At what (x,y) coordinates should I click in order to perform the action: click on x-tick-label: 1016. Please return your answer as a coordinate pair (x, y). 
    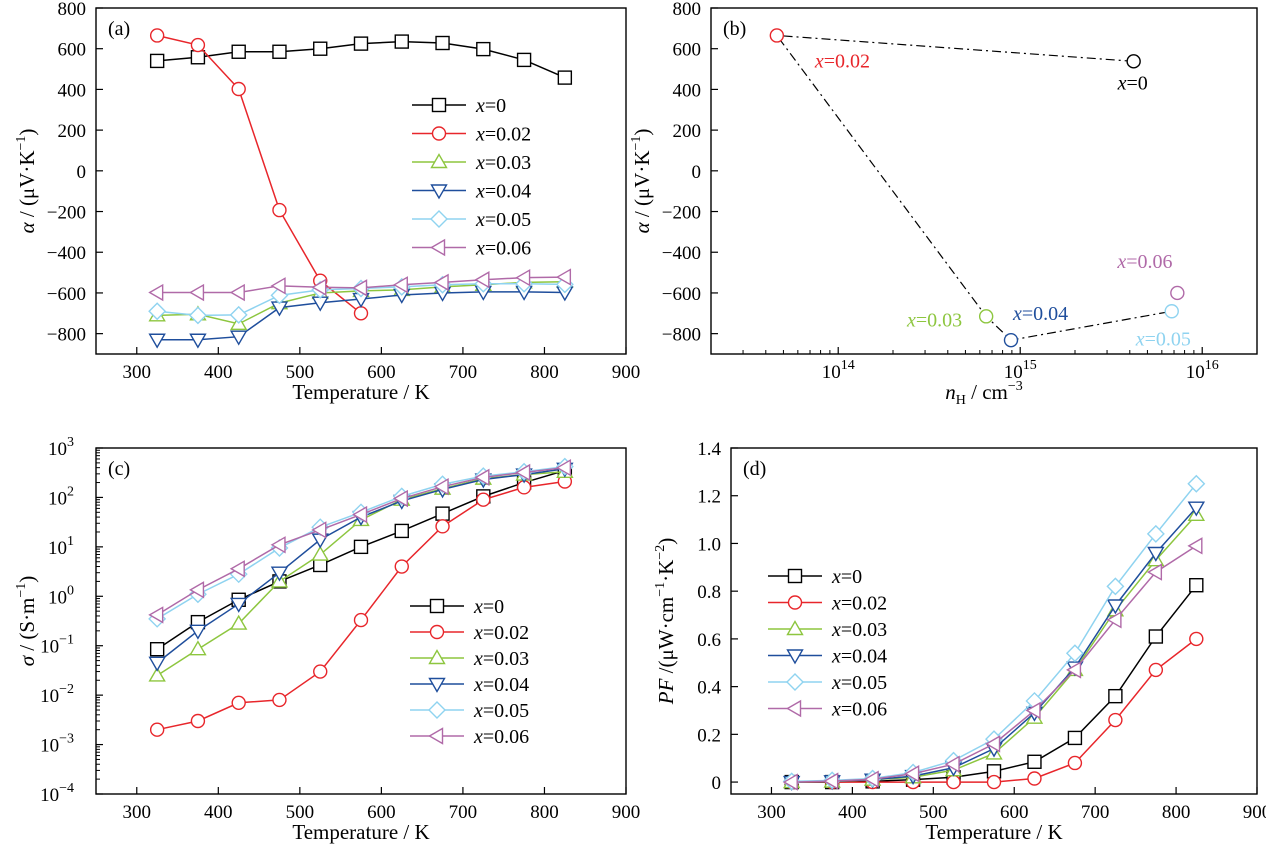
    Looking at the image, I should click on (1202, 370).